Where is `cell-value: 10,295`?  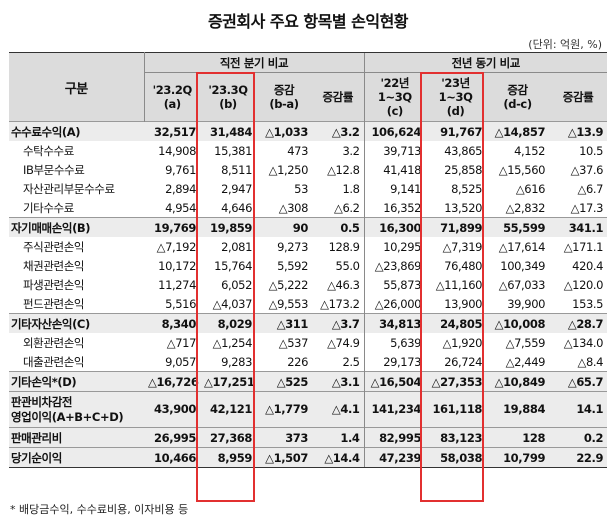
cell-value: 10,295 is located at coordinates (394, 246).